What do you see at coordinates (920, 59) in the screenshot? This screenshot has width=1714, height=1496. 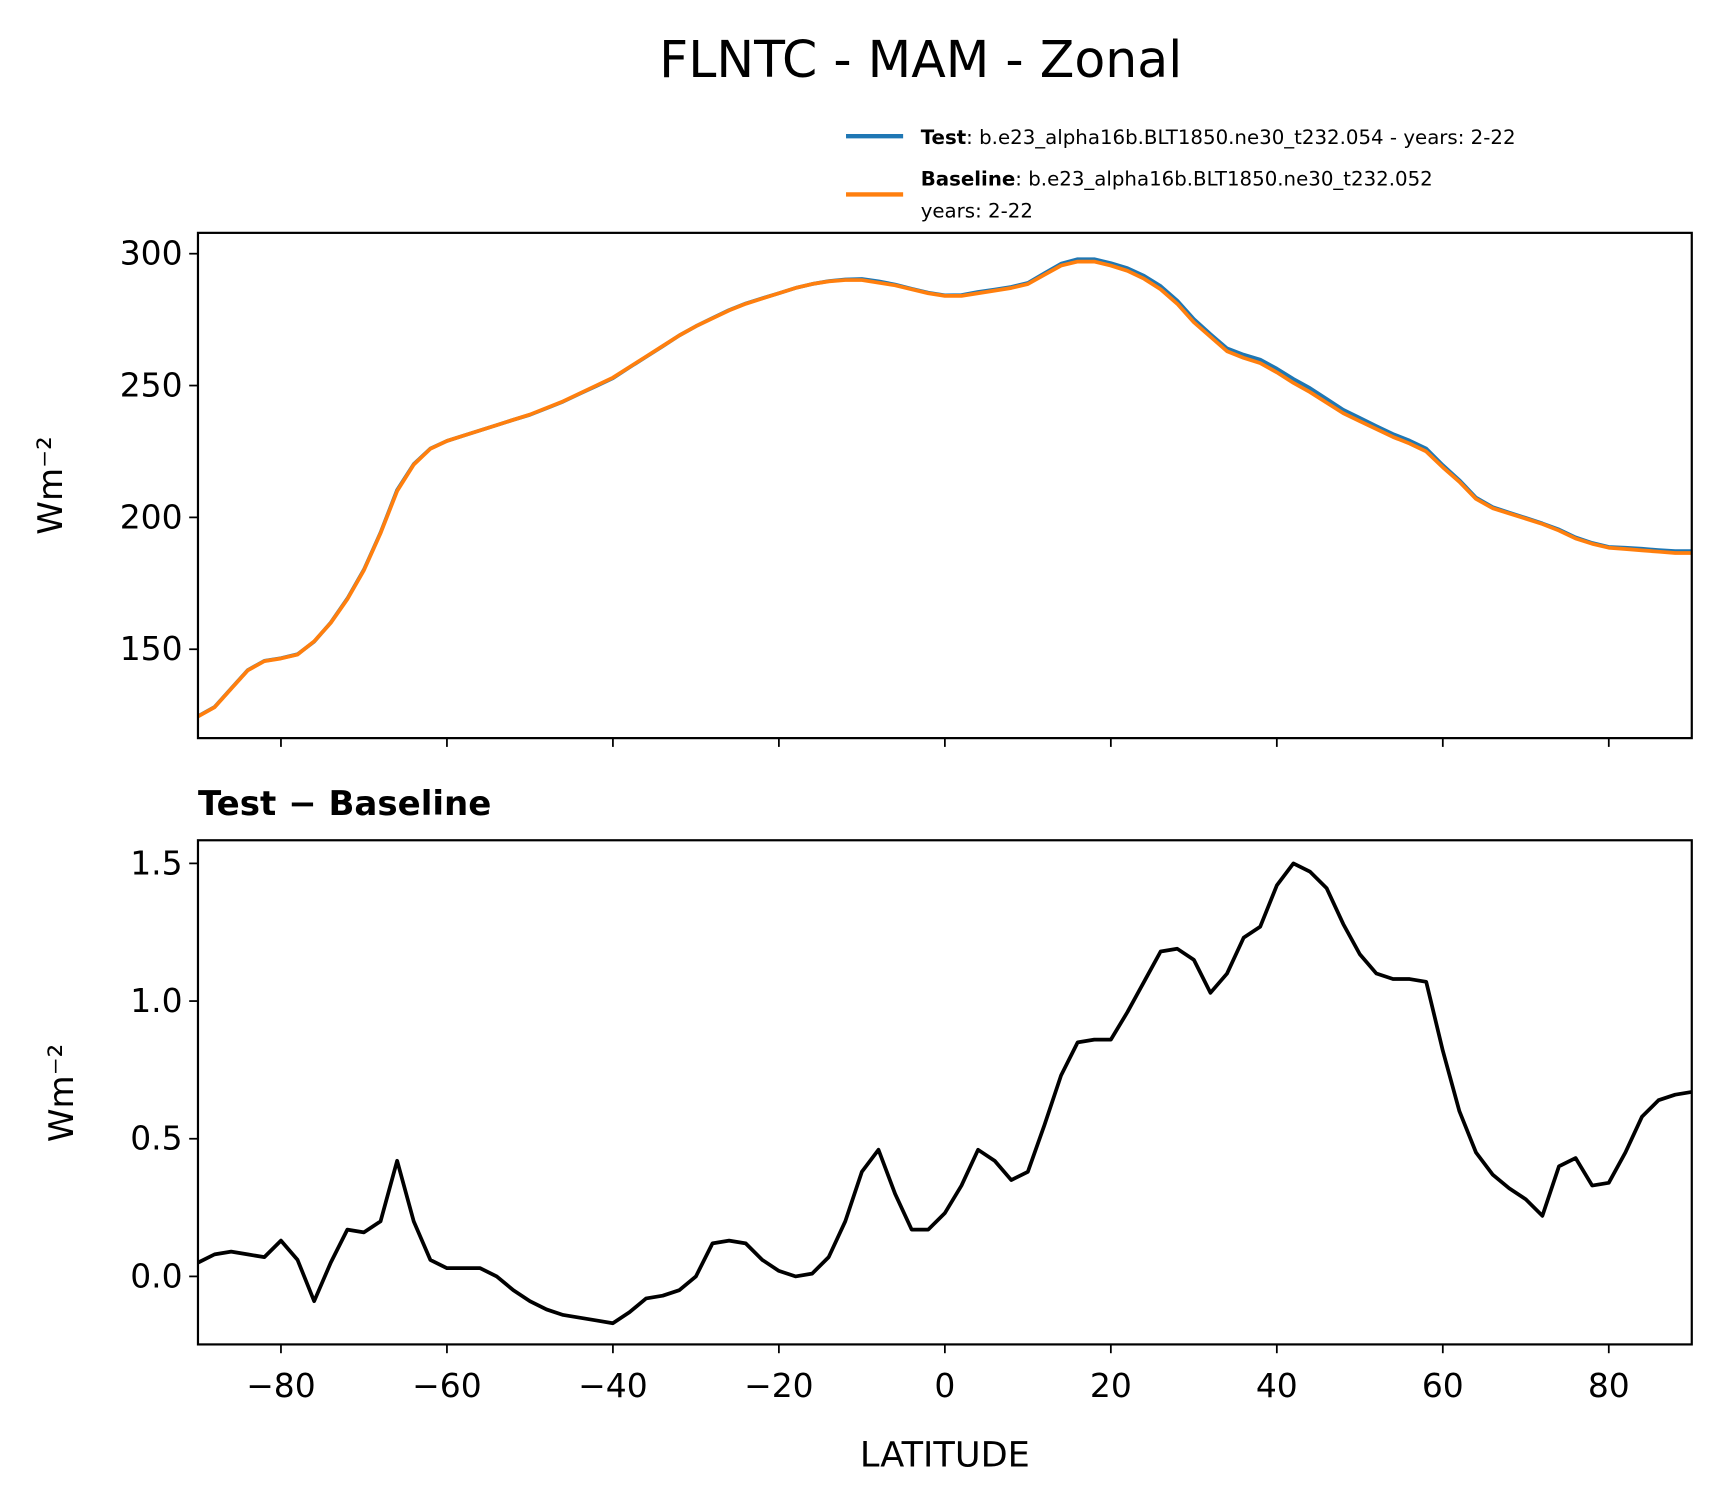 I see `chart-title: FLNTC - MAM - Zonal` at bounding box center [920, 59].